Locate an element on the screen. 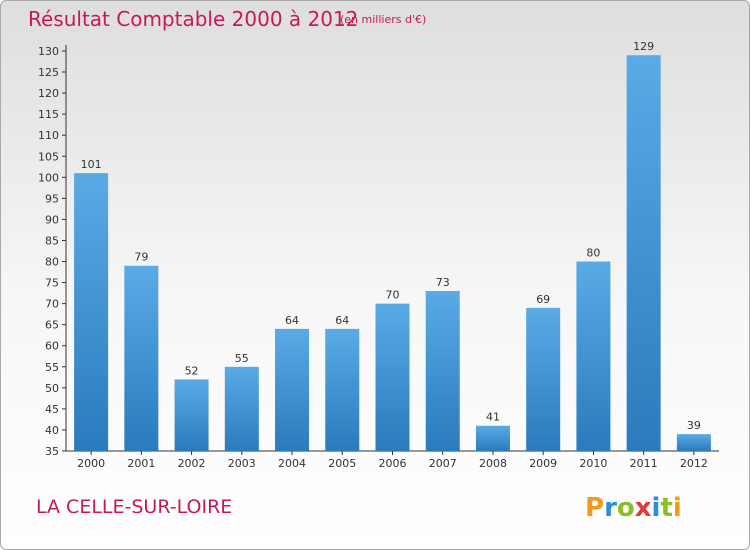  y-tick-label: 95 is located at coordinates (52, 198).